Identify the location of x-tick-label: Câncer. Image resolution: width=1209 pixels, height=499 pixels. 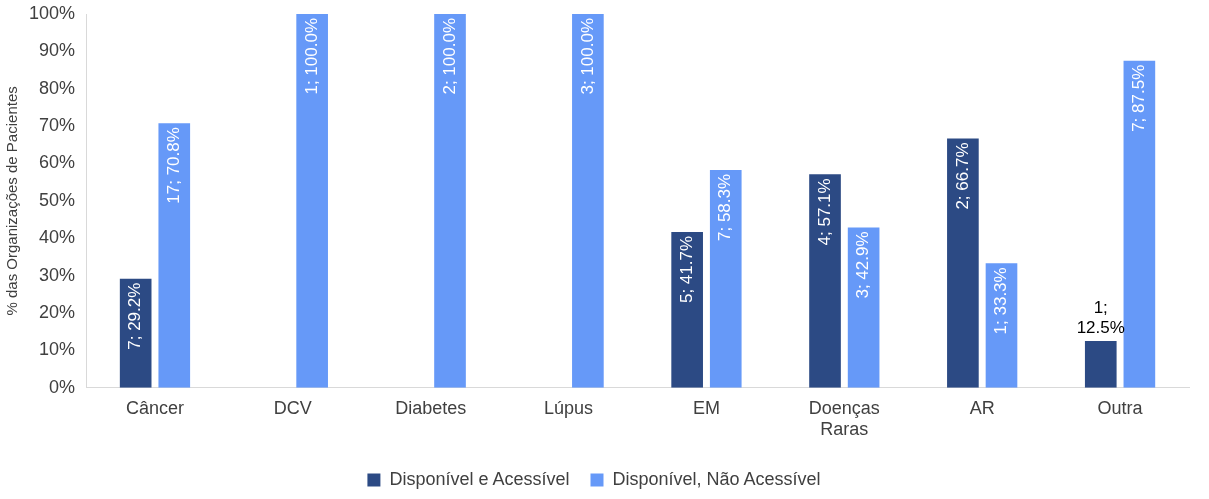
(154, 407).